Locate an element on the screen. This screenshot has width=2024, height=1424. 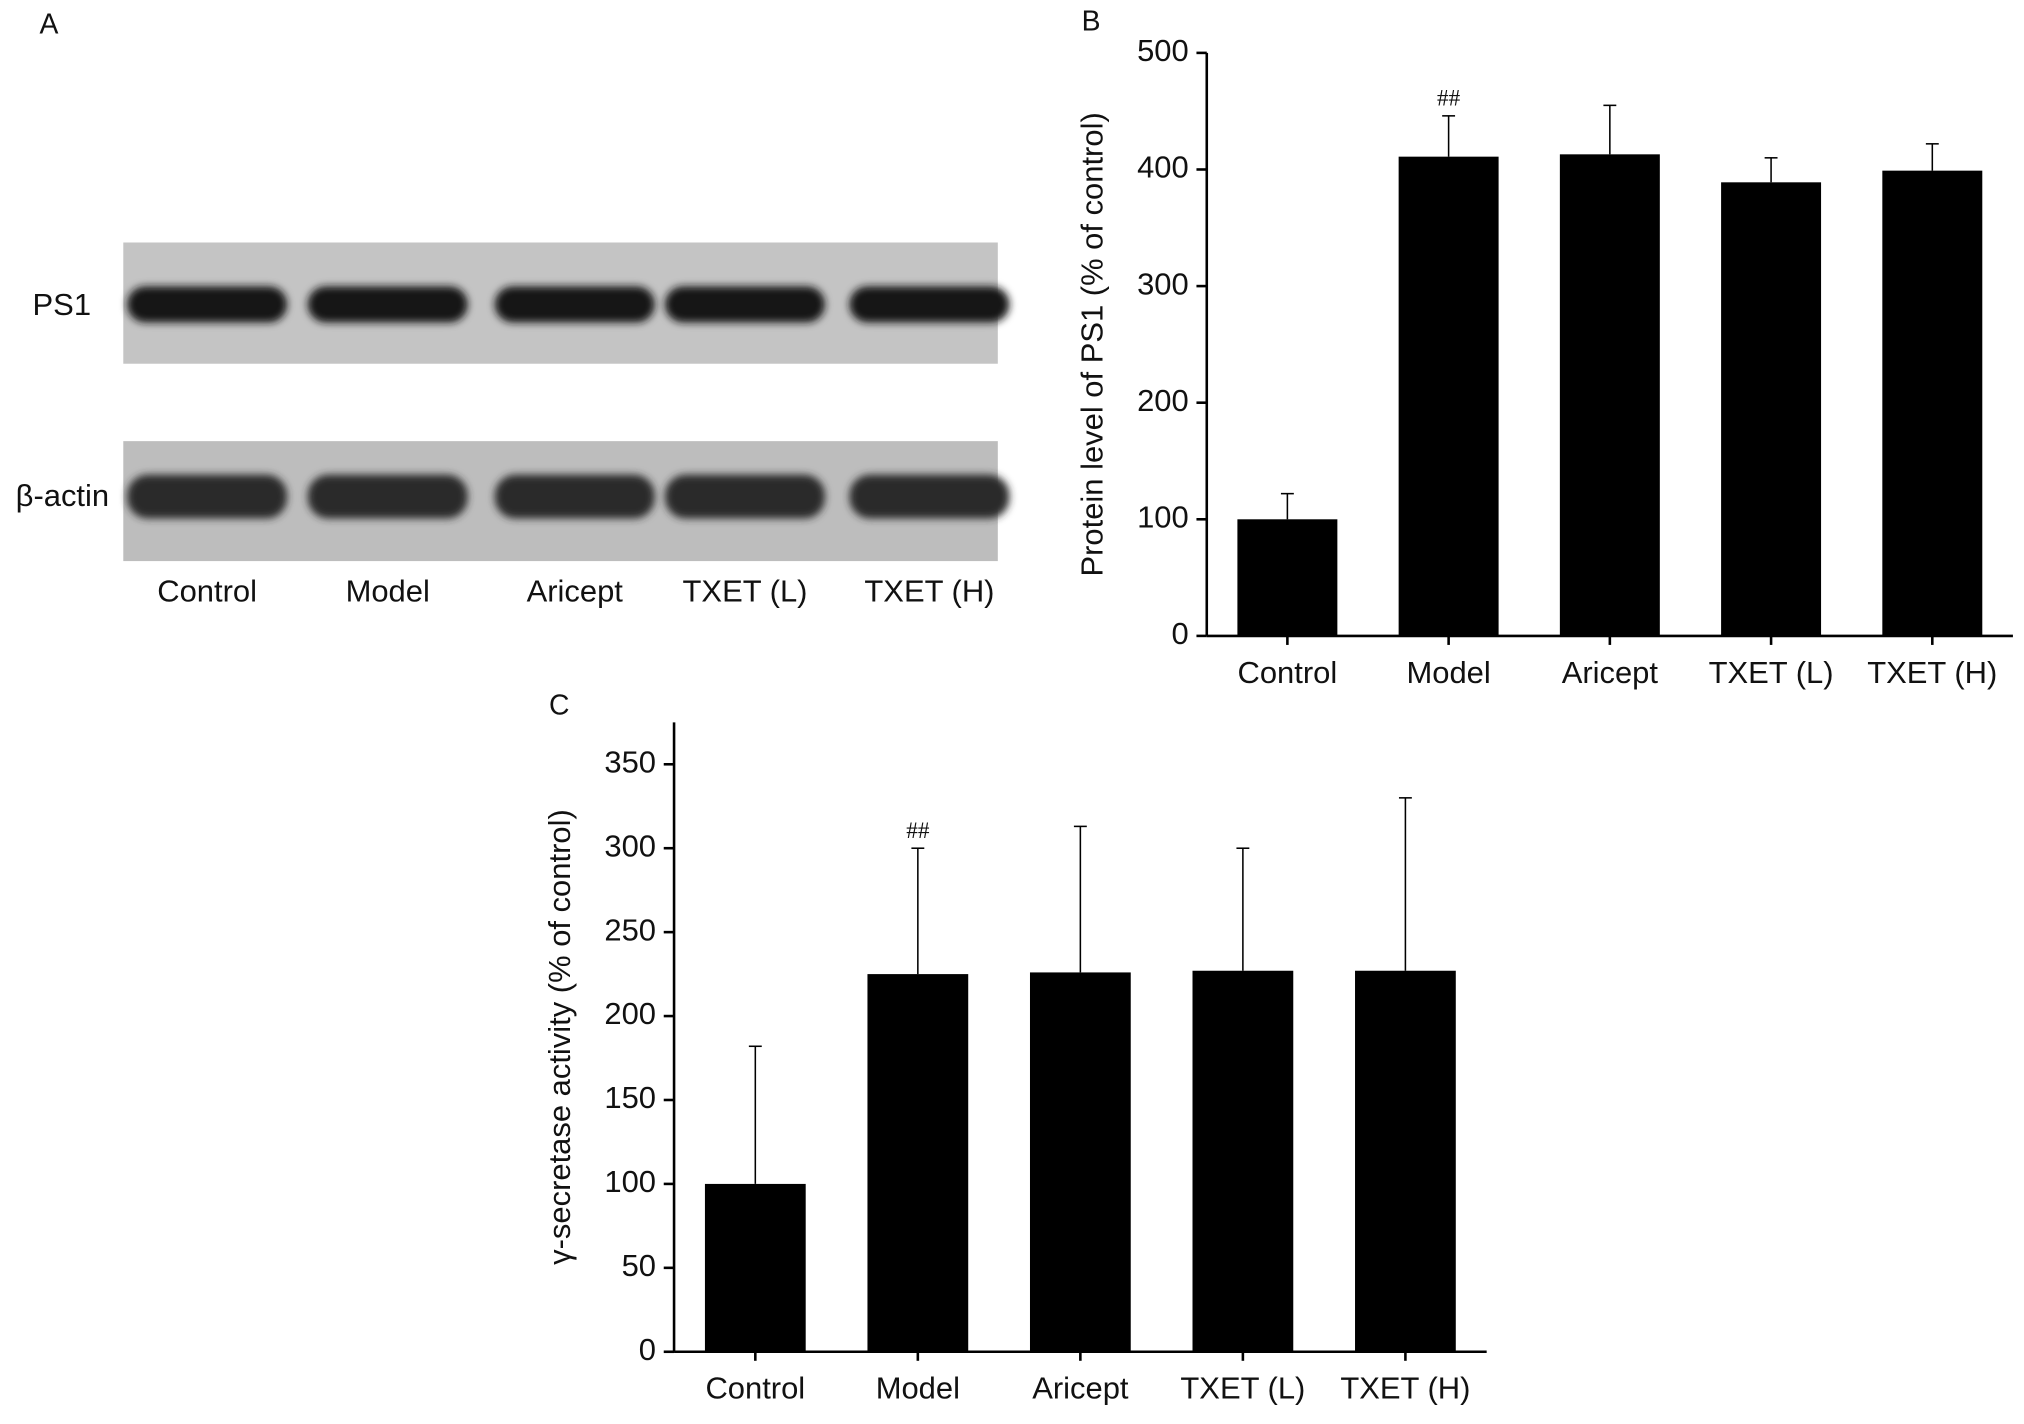
panel-label: C is located at coordinates (559, 705).